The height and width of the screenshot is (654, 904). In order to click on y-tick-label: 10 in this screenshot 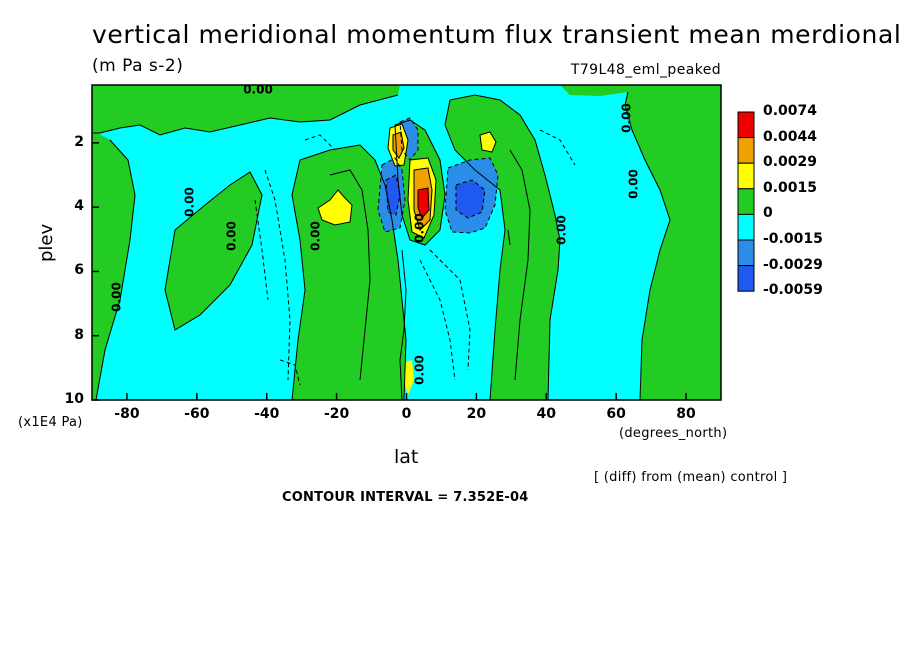, I will do `click(74, 399)`.